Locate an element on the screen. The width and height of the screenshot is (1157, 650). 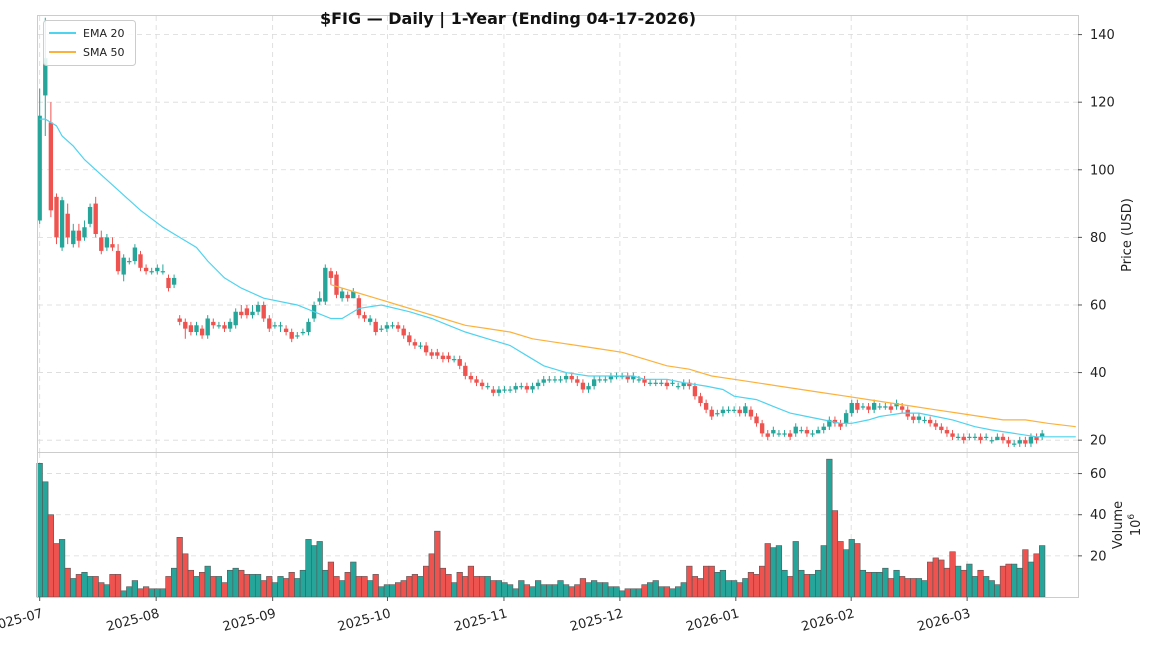
volume-tick-label: 40 is located at coordinates (1098, 515).